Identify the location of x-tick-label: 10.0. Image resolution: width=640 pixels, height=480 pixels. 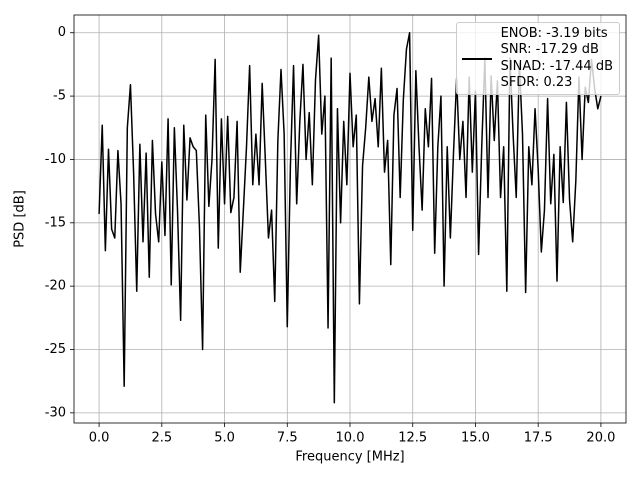
(350, 438).